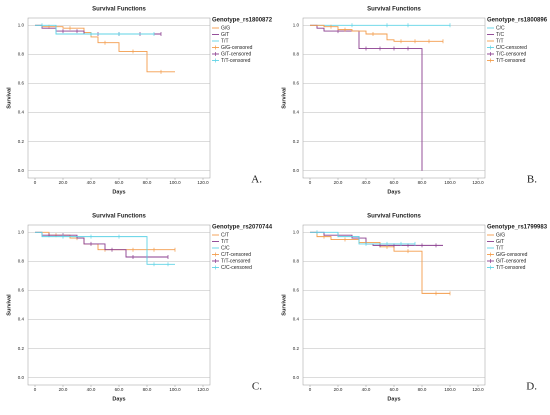 This screenshot has height=415, width=550. Describe the element at coordinates (511, 54) in the screenshot. I see `legend-label: T/C-censored` at that location.